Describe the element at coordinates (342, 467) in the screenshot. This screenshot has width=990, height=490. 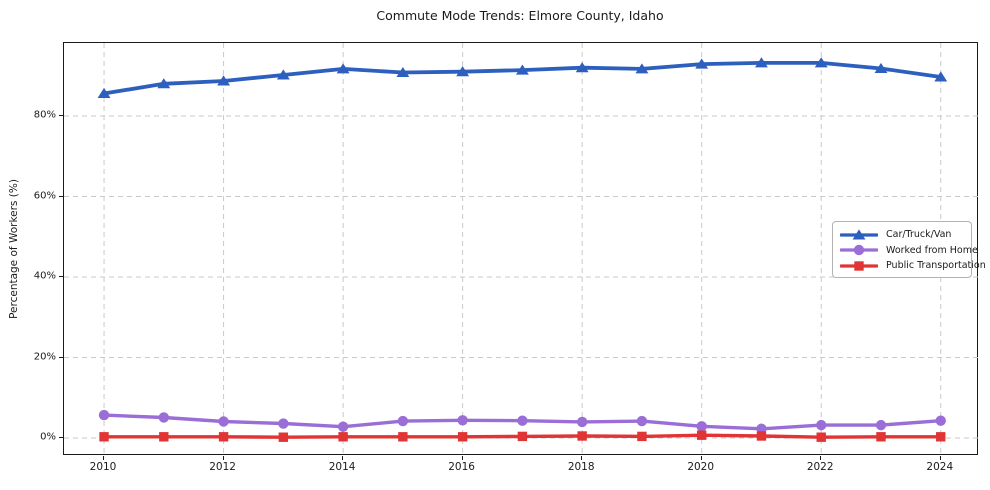
I see `x-tick-label: 2014` at that location.